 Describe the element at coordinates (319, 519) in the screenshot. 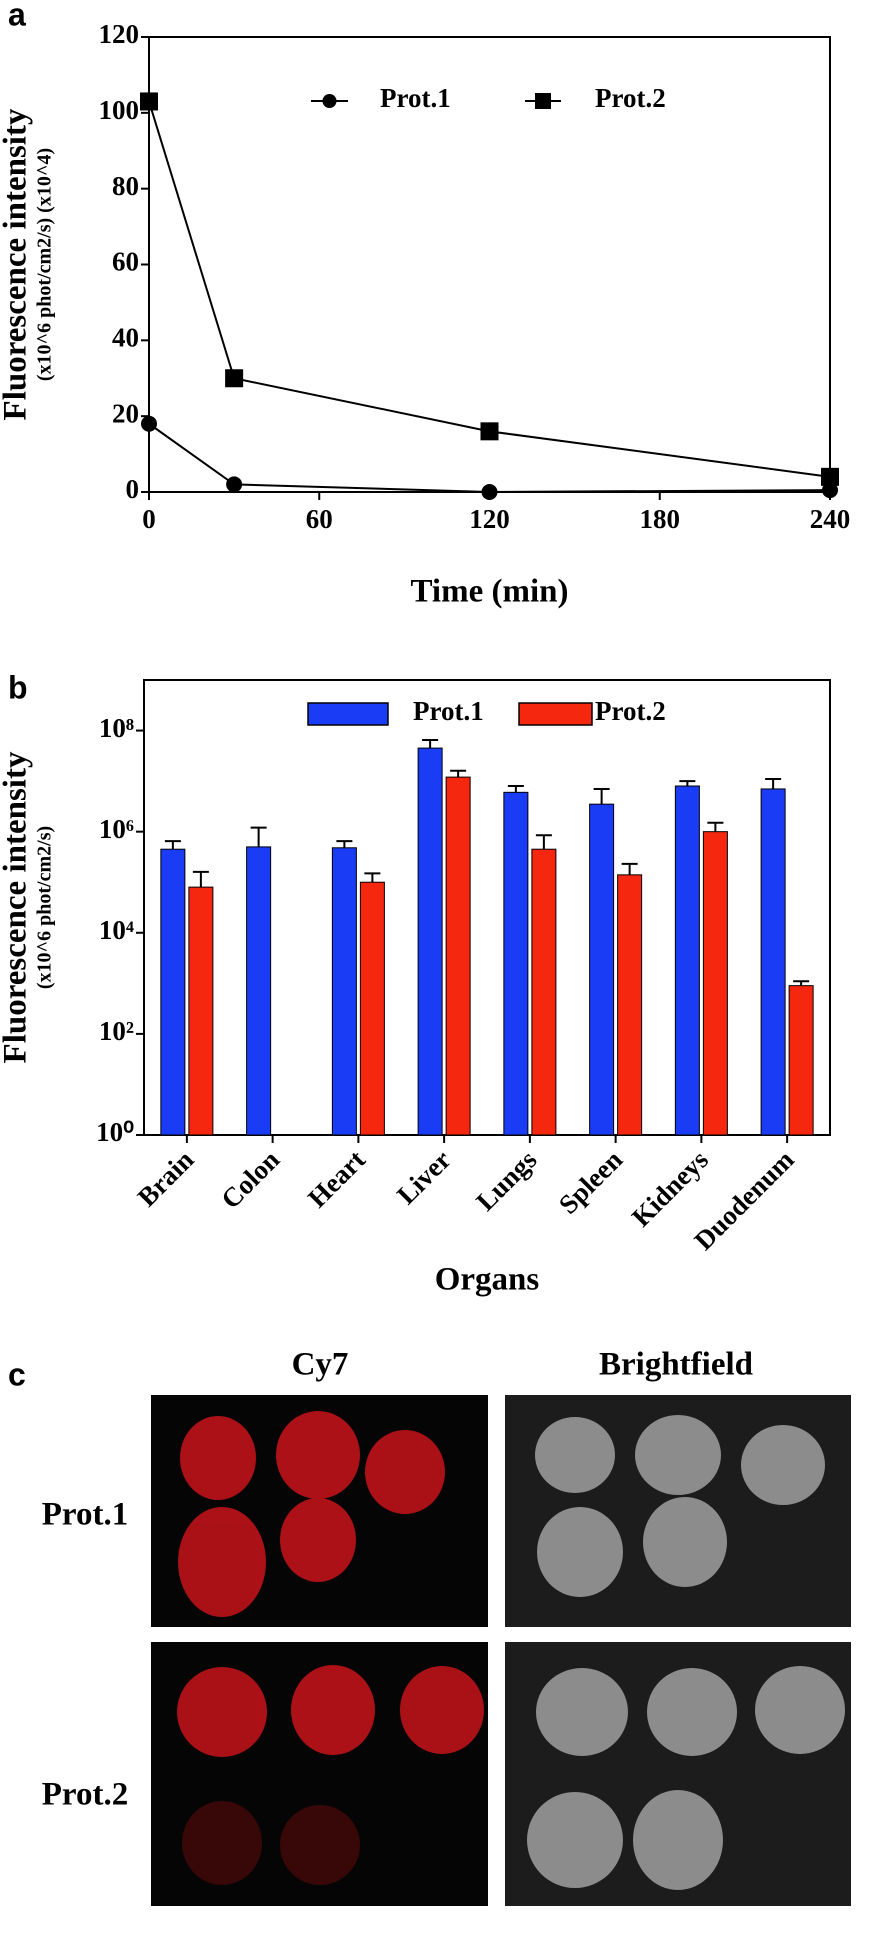

I see `x-tick-label: 60` at that location.